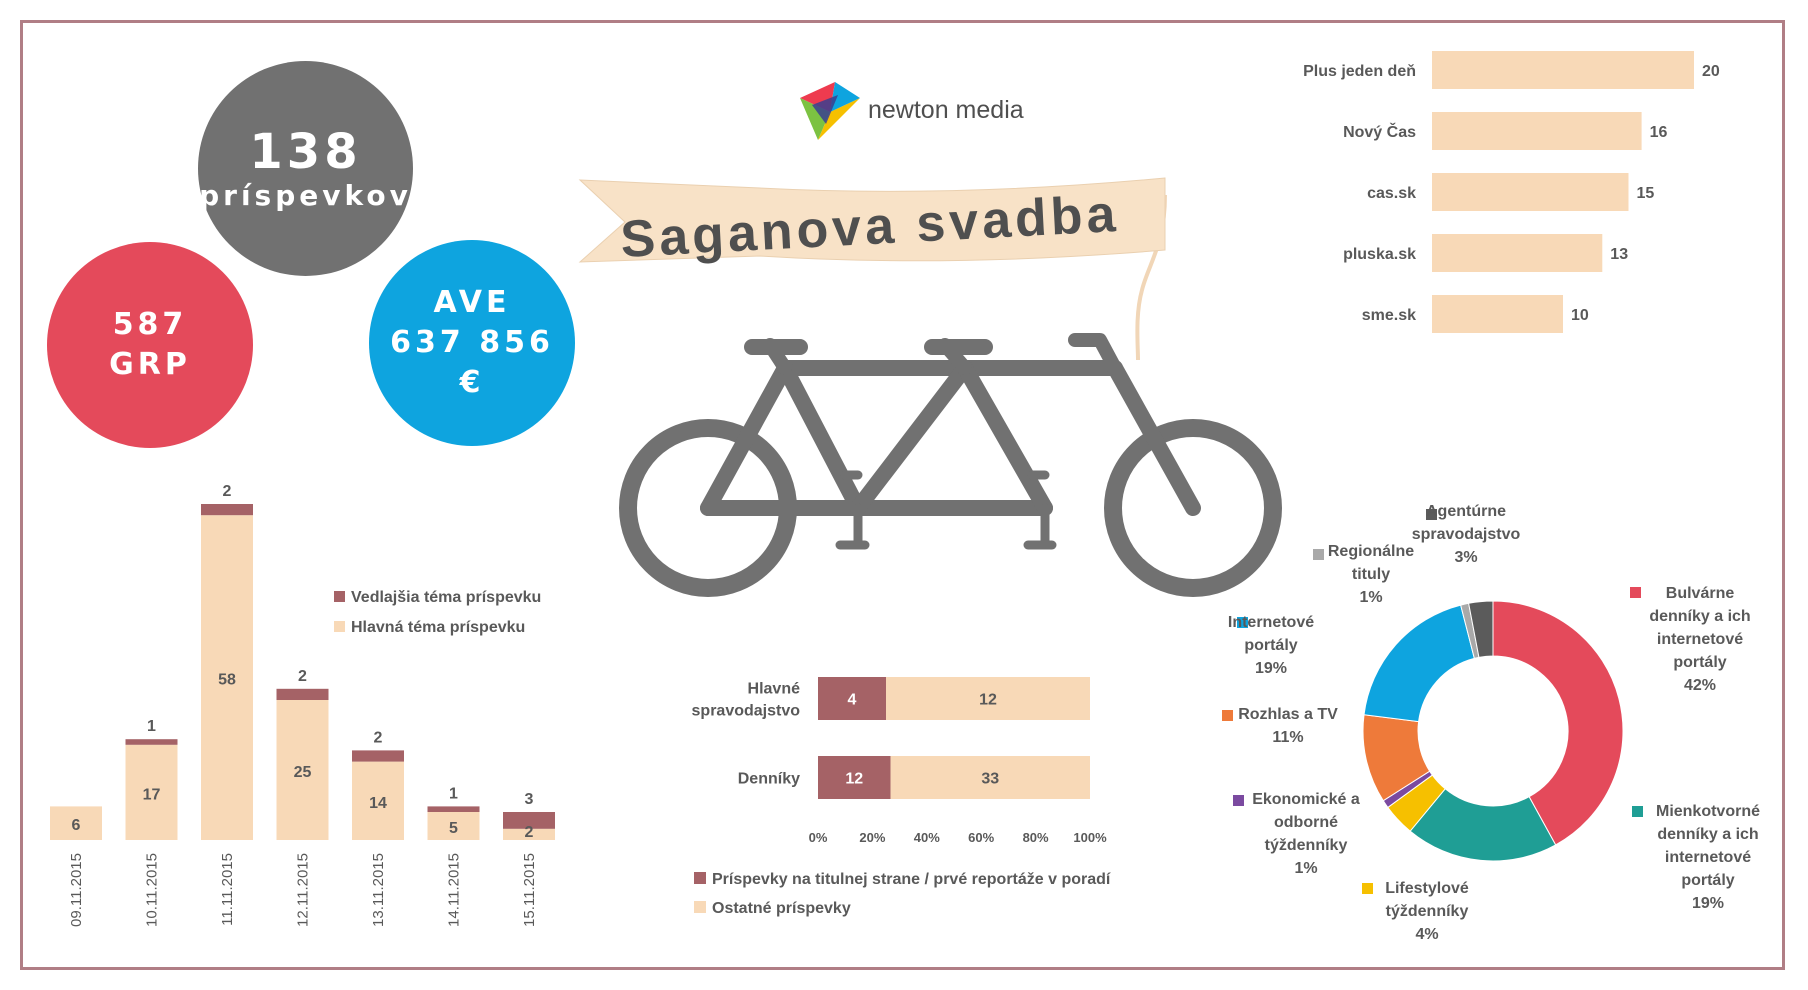 This screenshot has width=1808, height=990. Describe the element at coordinates (529, 890) in the screenshot. I see `daily-date-label: 15.11.2015` at that location.